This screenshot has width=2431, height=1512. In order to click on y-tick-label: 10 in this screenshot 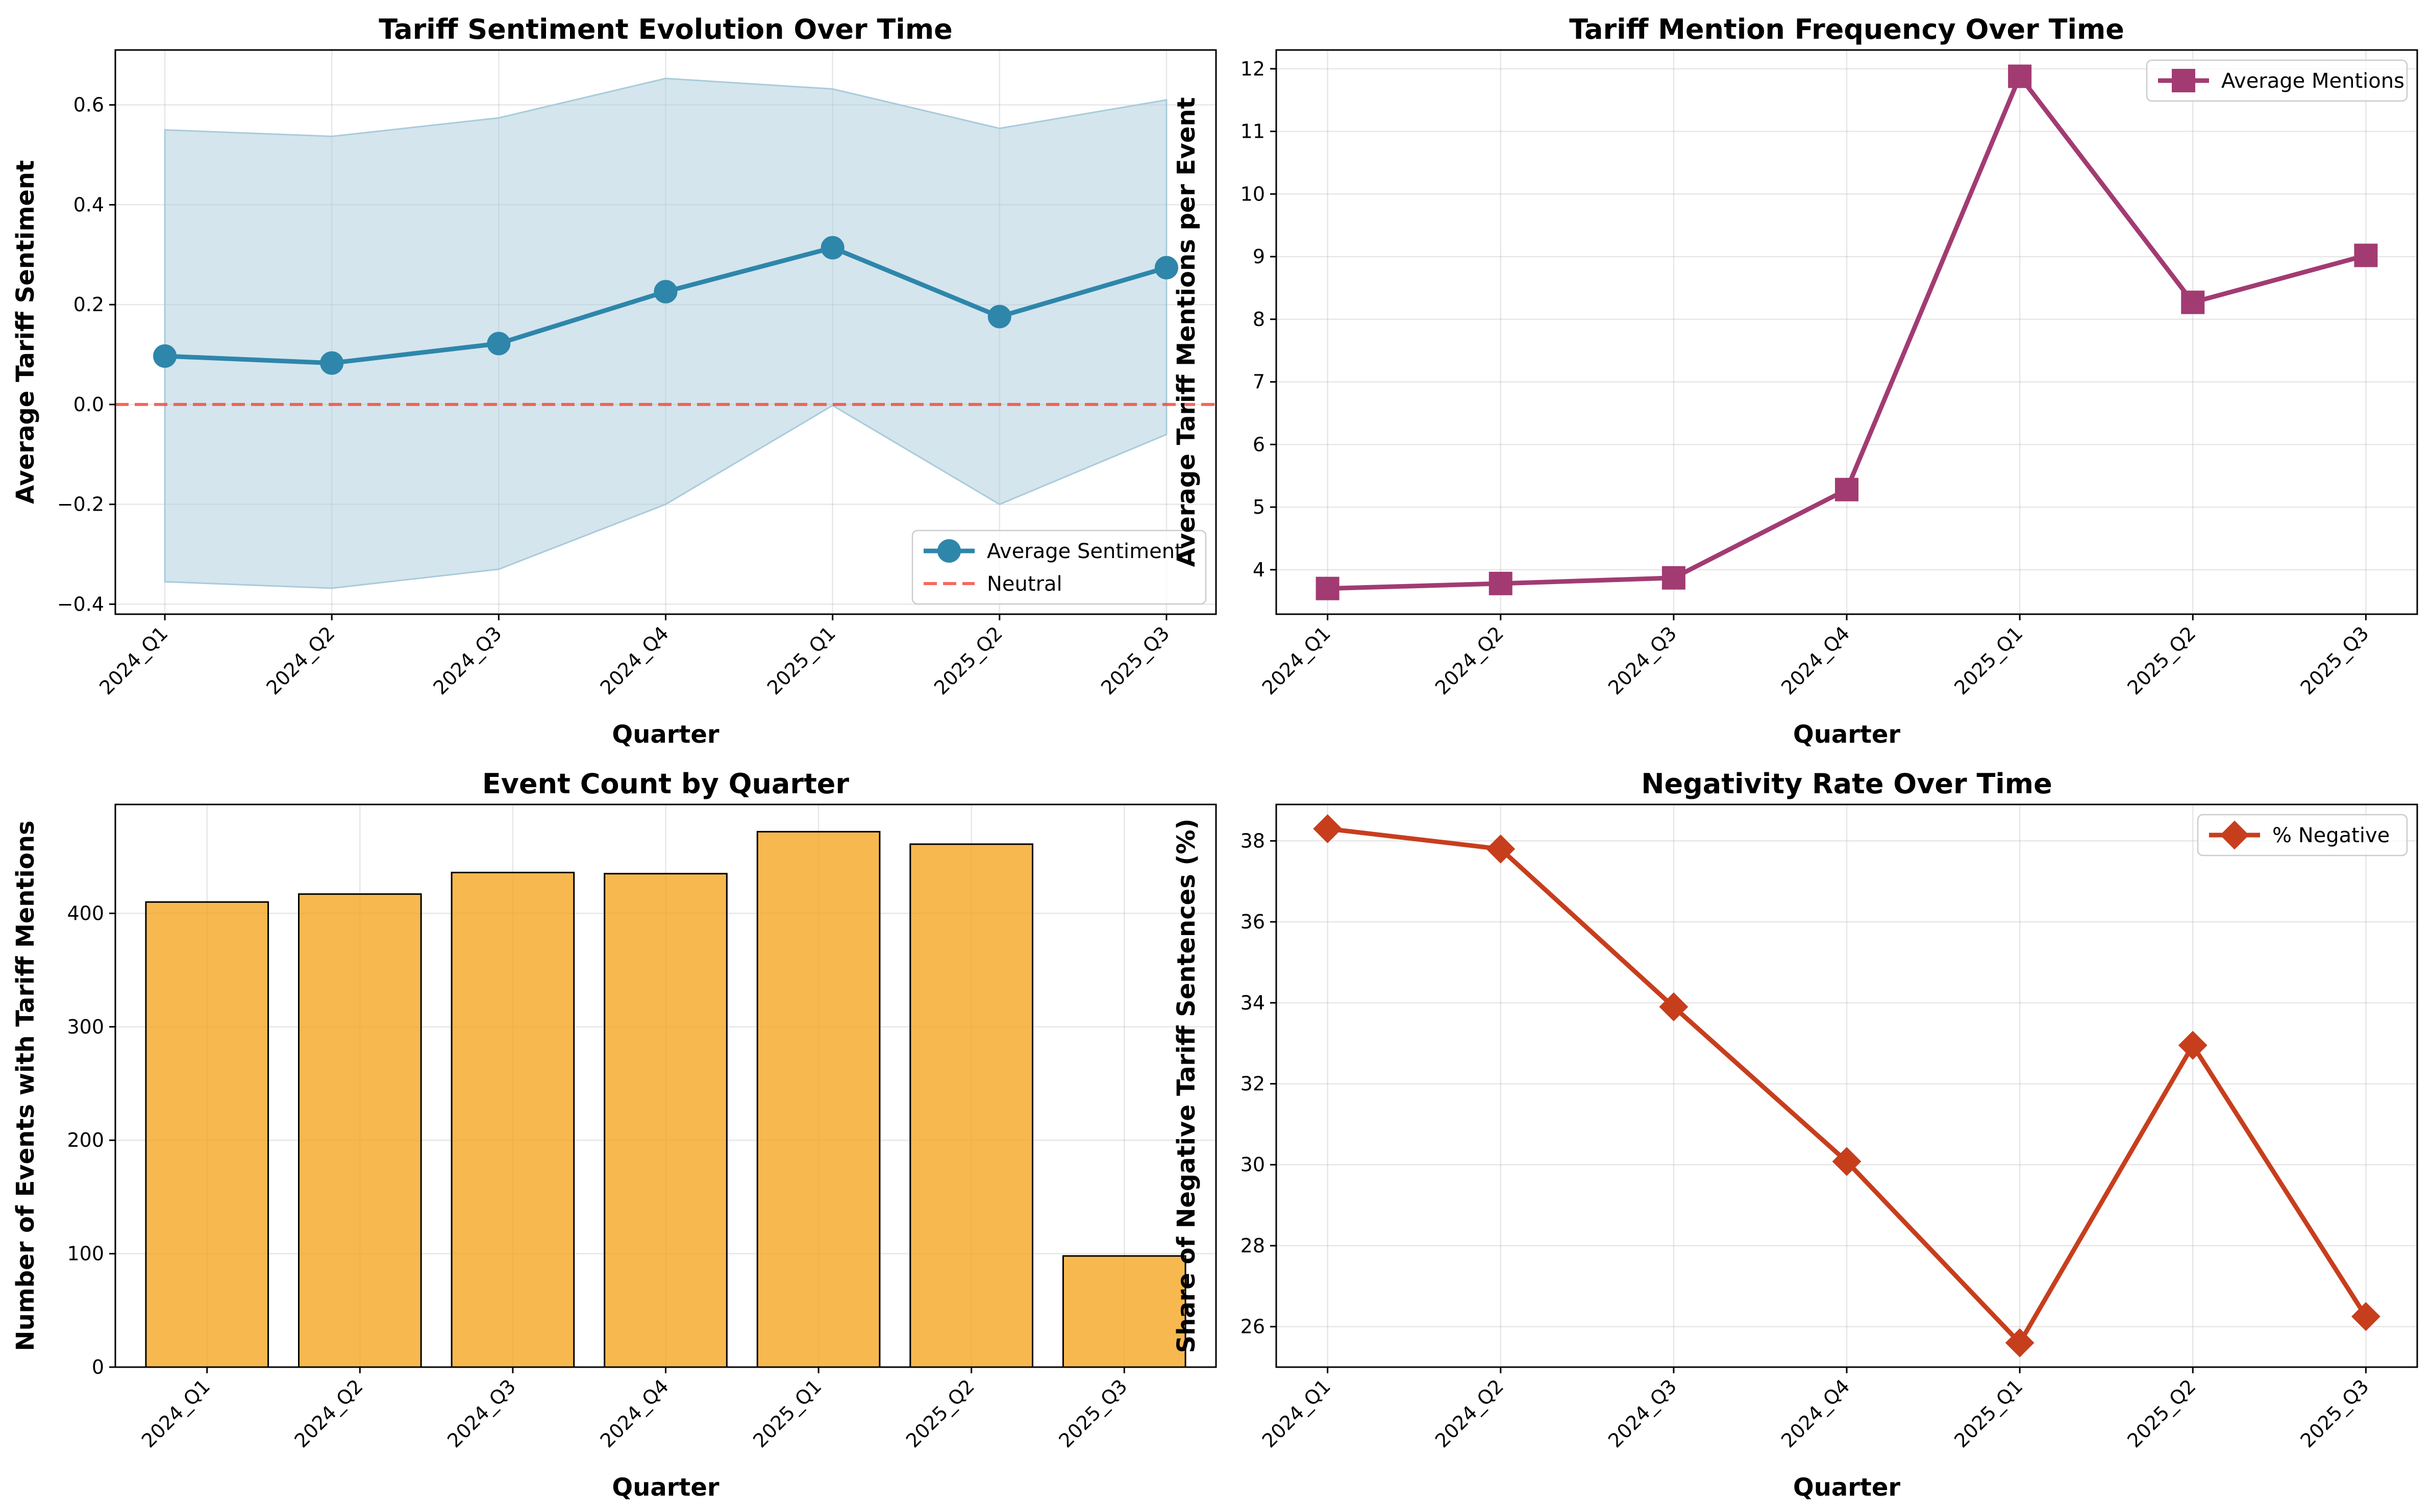, I will do `click(1253, 194)`.